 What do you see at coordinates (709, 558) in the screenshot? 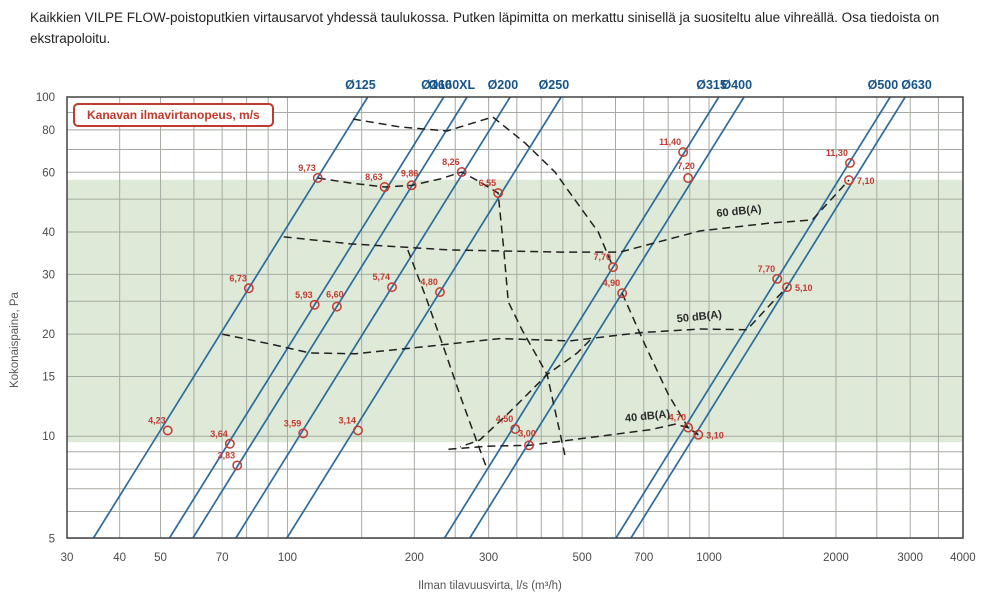
I see `x-tick-label: 1000` at bounding box center [709, 558].